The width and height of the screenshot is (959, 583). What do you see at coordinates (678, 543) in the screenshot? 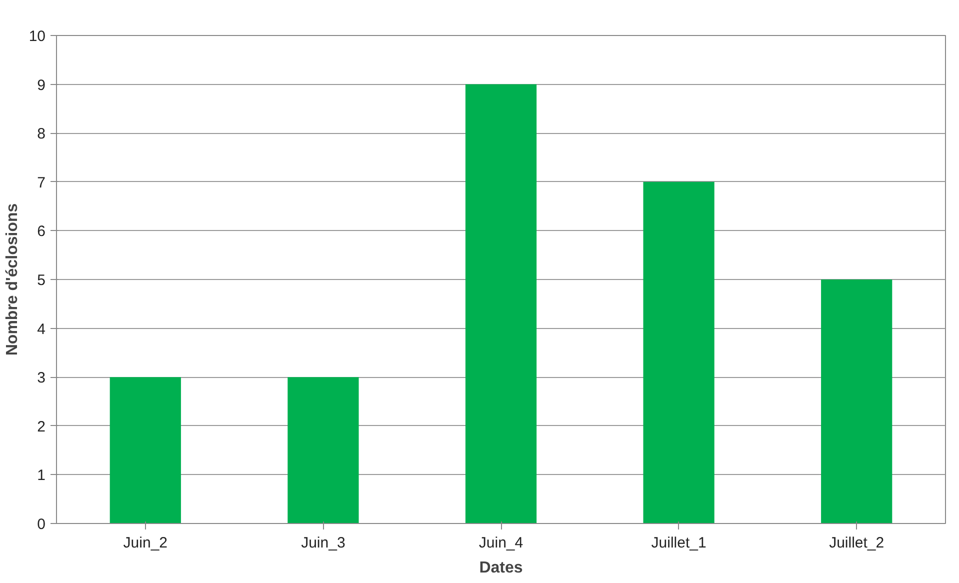
I see `x-tick-label: Juillet_1` at bounding box center [678, 543].